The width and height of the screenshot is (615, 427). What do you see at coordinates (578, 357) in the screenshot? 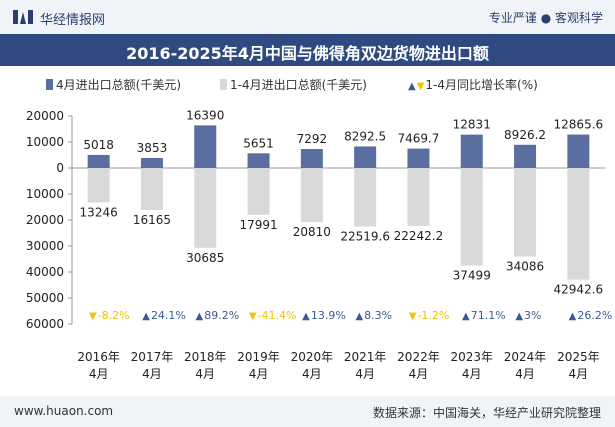
I see `x-tick-label-year: 2025年` at bounding box center [578, 357].